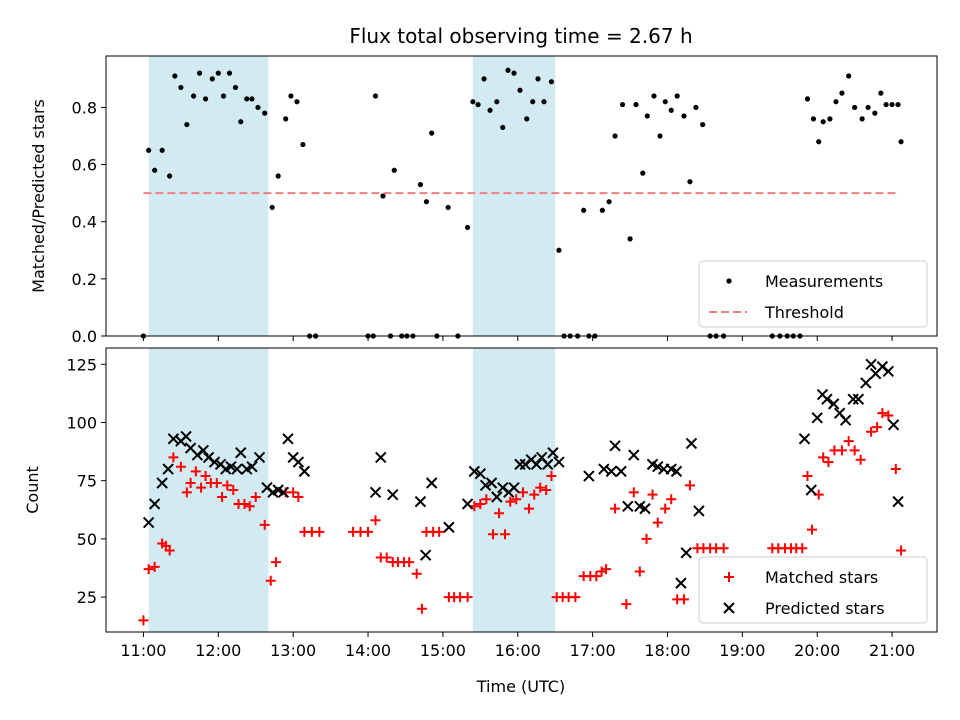  What do you see at coordinates (87, 481) in the screenshot?
I see `bottom-y-tick-label: 75` at bounding box center [87, 481].